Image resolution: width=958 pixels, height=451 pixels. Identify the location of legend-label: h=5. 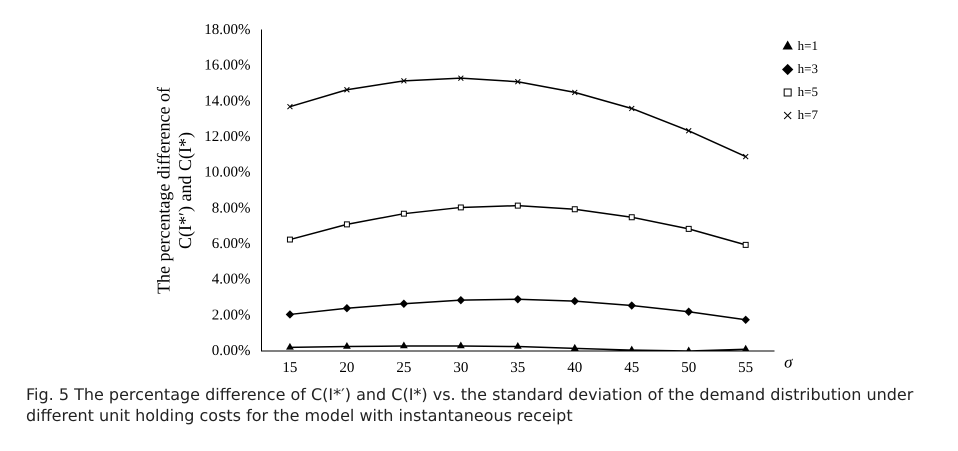
(808, 91).